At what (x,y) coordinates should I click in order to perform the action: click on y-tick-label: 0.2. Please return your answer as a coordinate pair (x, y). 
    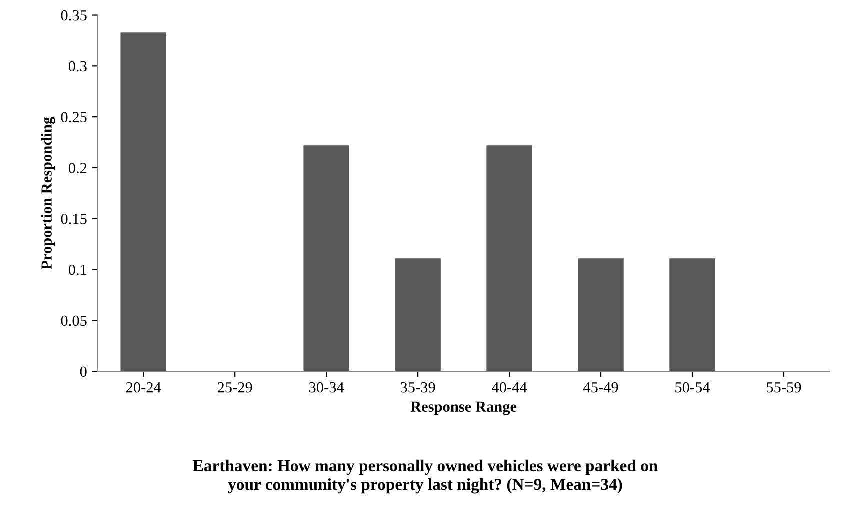
    Looking at the image, I should click on (77, 168).